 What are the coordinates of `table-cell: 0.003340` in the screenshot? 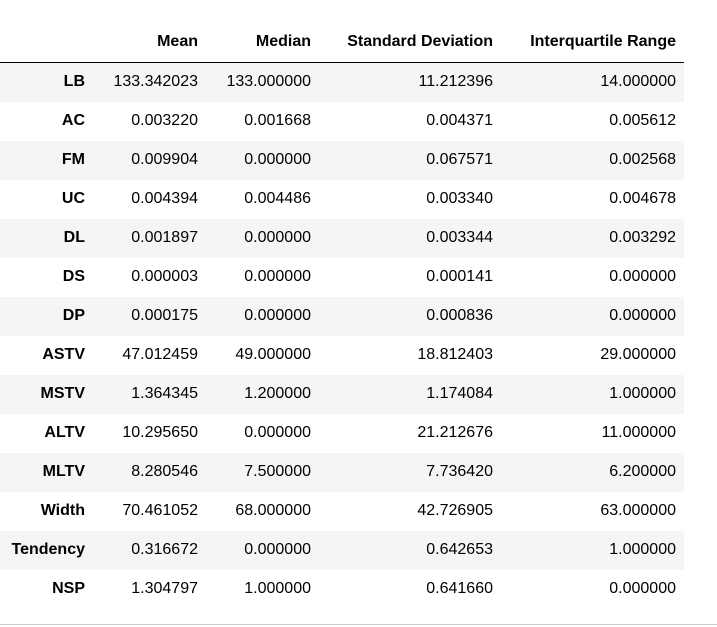 It's located at (459, 198).